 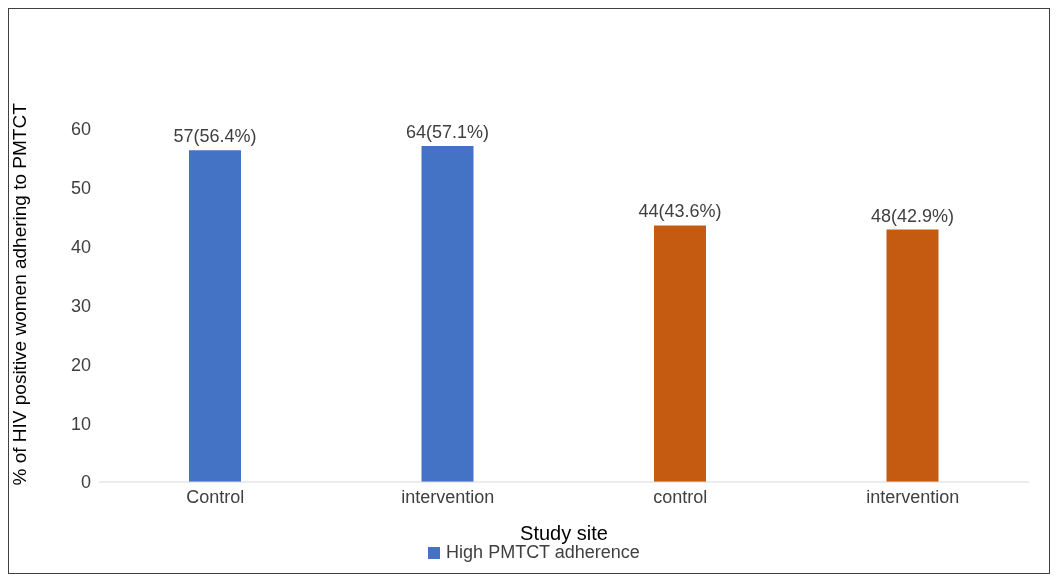 What do you see at coordinates (912, 215) in the screenshot?
I see `data-label: 48(42.9%)` at bounding box center [912, 215].